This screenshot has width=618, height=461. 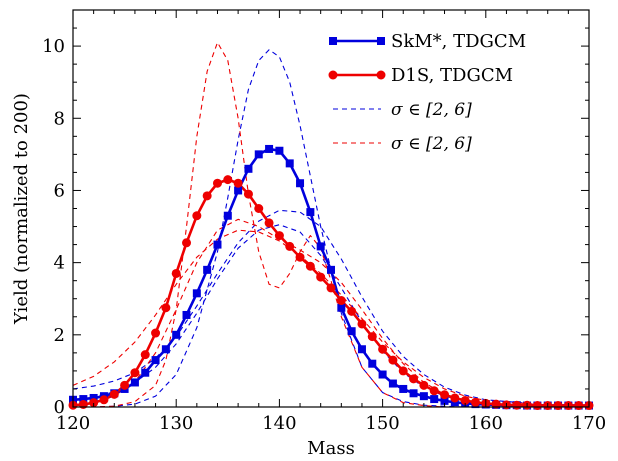 I want to click on legend-label: D1S, TDGCM, so click(x=452, y=75).